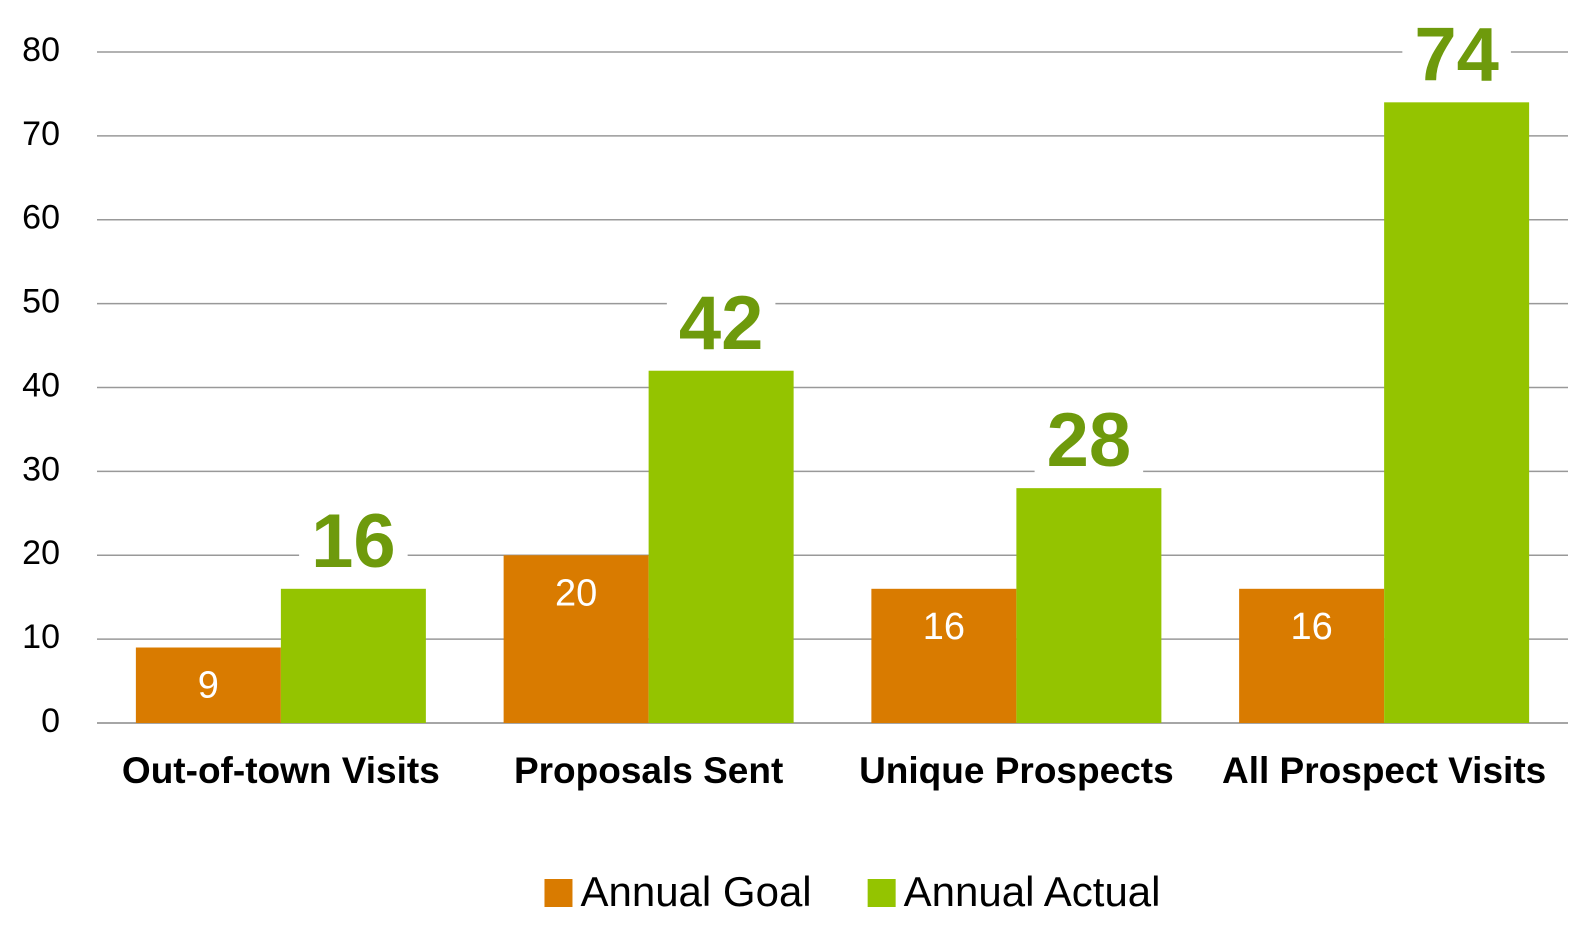  I want to click on y-tick-label: 60, so click(41, 218).